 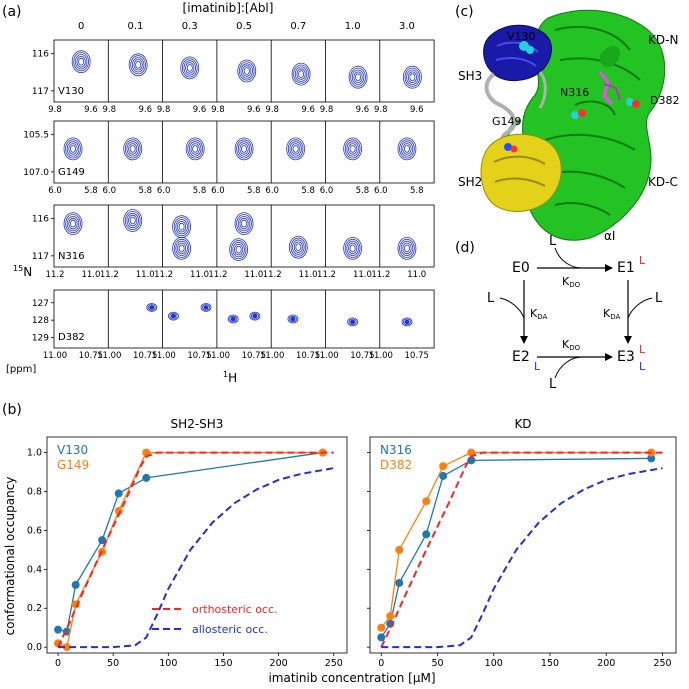 What do you see at coordinates (642, 366) in the screenshot?
I see `e3-blue-mark: L` at bounding box center [642, 366].